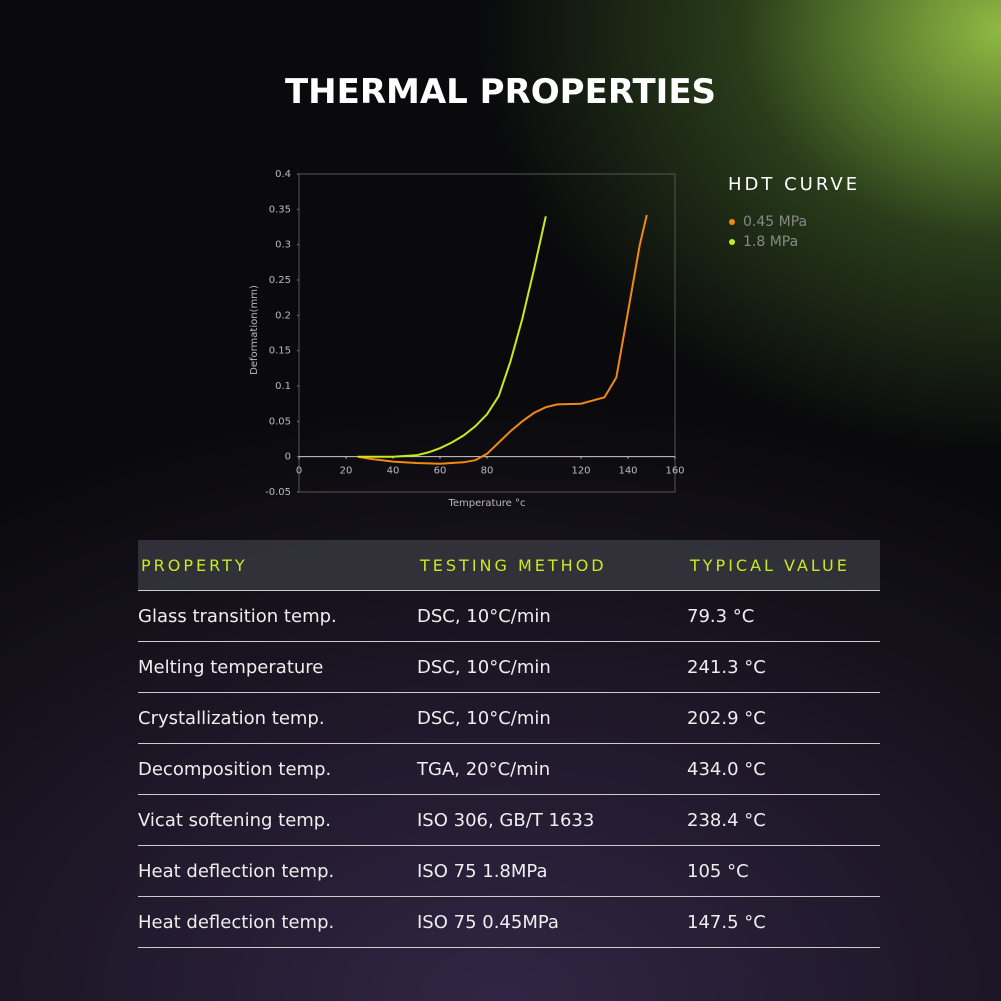 Image resolution: width=1001 pixels, height=1001 pixels. What do you see at coordinates (283, 174) in the screenshot?
I see `y-tick-label: 0.4` at bounding box center [283, 174].